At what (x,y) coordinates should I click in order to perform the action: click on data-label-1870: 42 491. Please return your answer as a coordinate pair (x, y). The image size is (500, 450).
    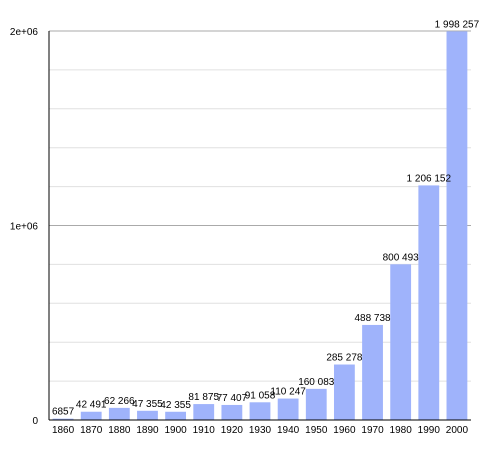
    Looking at the image, I should click on (91, 405).